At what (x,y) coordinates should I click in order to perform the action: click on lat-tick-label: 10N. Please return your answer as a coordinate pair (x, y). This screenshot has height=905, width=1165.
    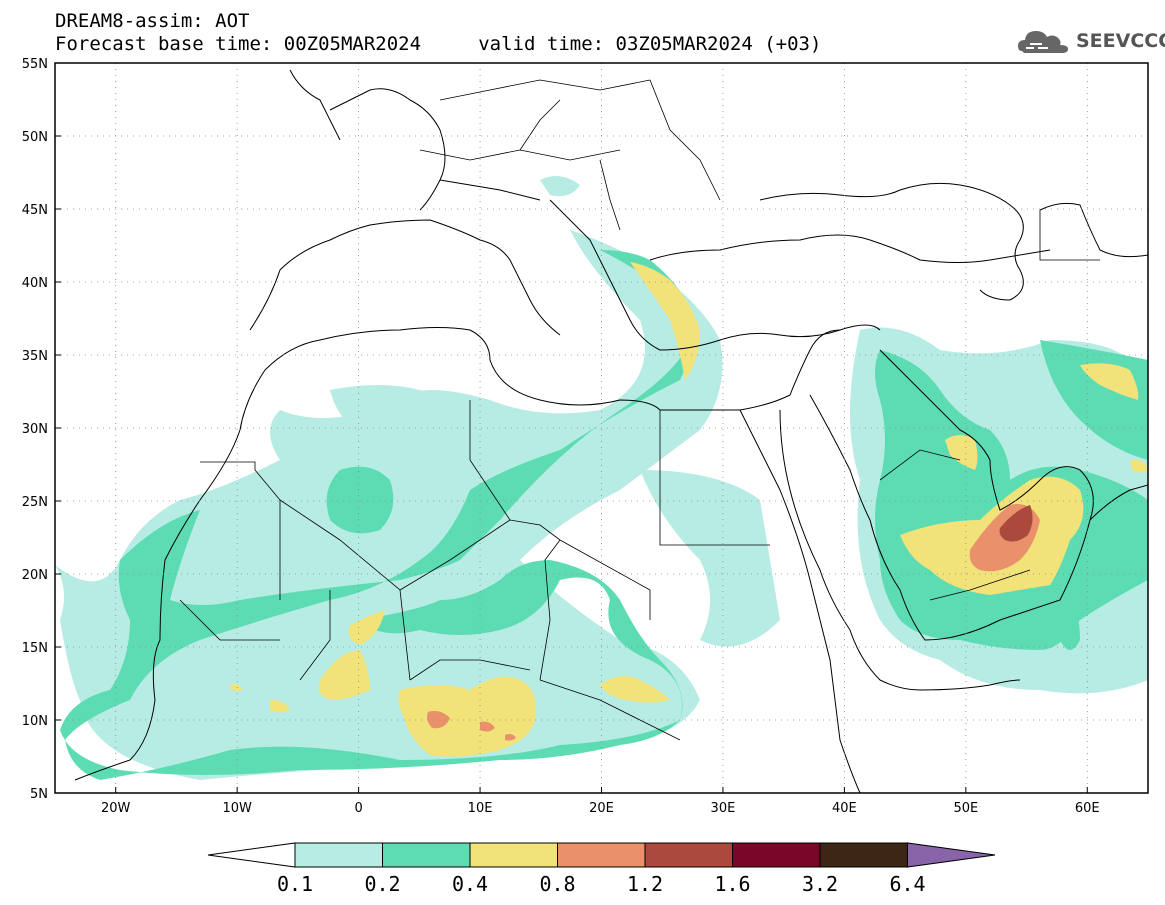
    Looking at the image, I should click on (35, 721).